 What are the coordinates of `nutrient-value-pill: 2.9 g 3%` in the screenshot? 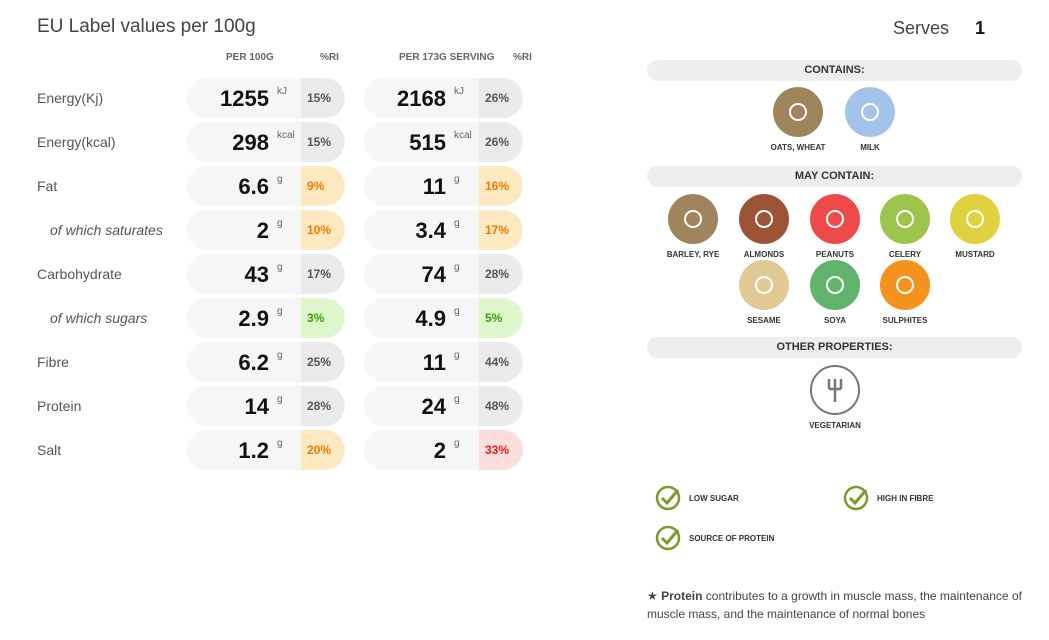 It's located at (266, 318).